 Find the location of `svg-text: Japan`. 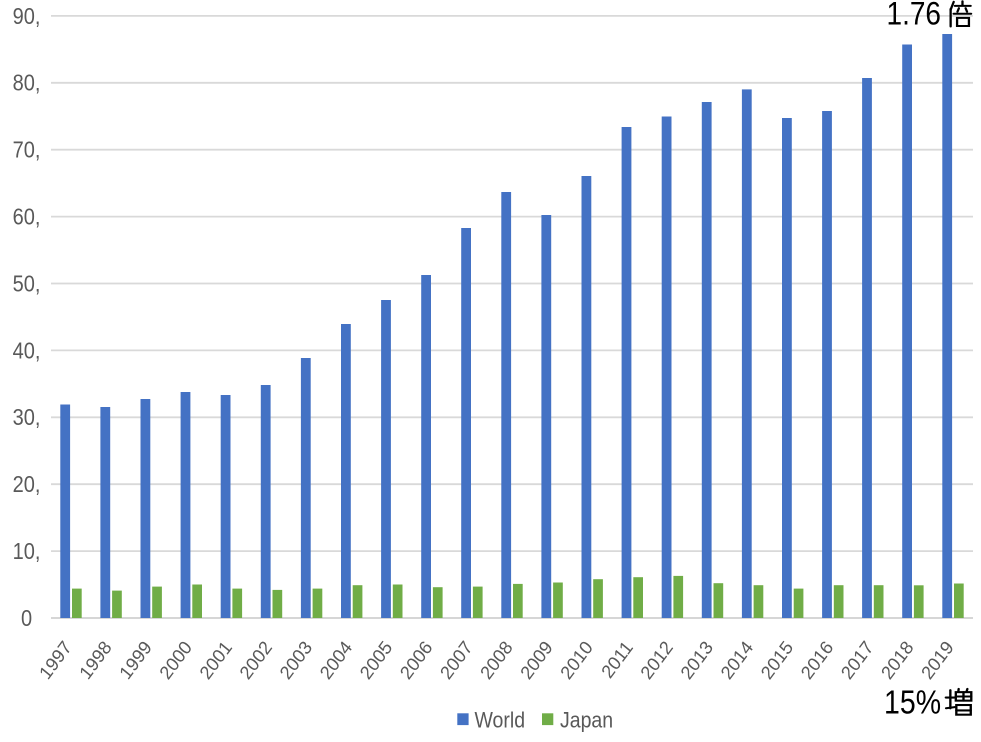

svg-text: Japan is located at coordinates (586, 720).